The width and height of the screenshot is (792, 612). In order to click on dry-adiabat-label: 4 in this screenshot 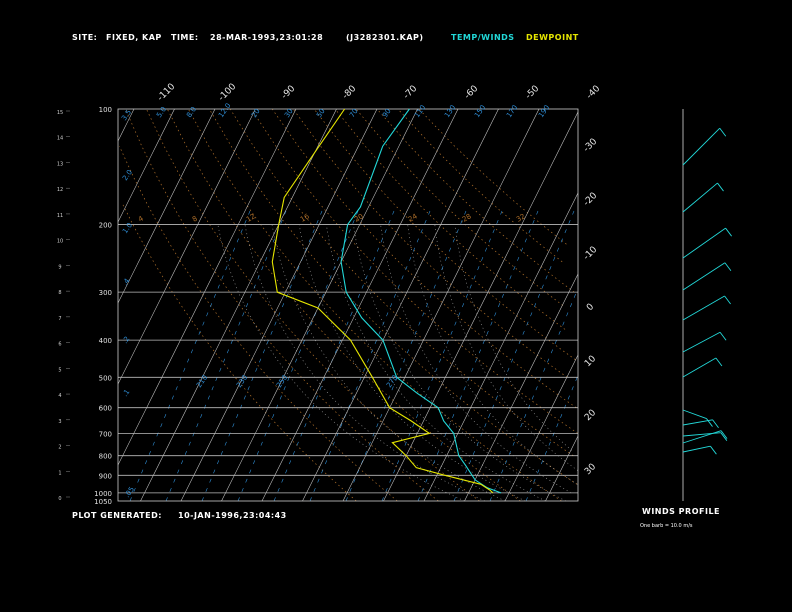, I will do `click(141, 218)`.